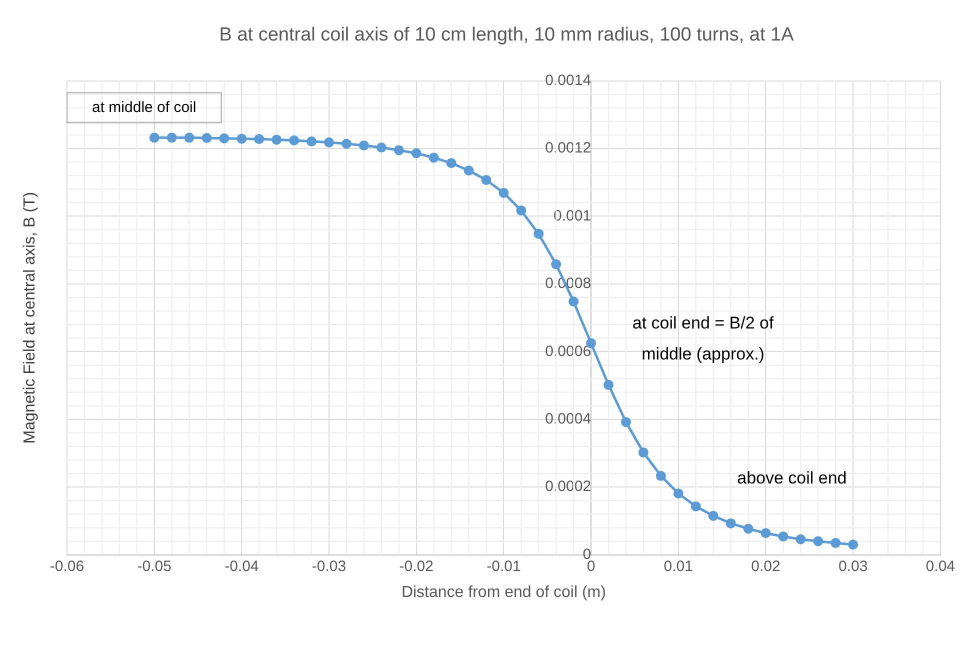 The width and height of the screenshot is (966, 646). I want to click on x-tick-label: -0.06, so click(67, 566).